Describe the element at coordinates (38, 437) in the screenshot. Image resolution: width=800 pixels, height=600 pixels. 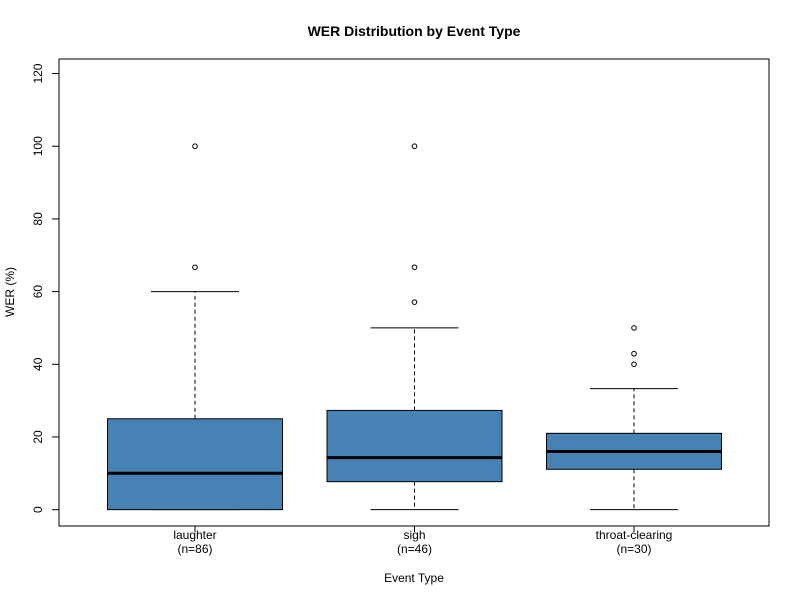
I see `y-tick-label: 20` at that location.